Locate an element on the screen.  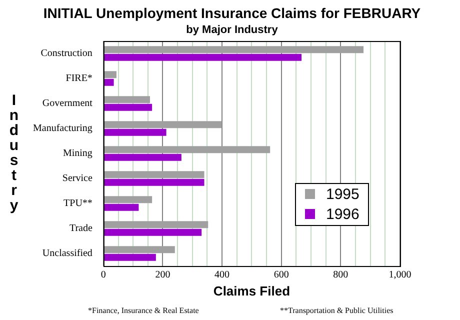
x-tick-label: 800 is located at coordinates (340, 275).